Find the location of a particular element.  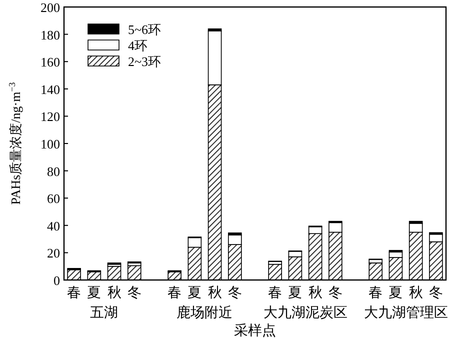

y-tick-label: 80 is located at coordinates (53, 171).